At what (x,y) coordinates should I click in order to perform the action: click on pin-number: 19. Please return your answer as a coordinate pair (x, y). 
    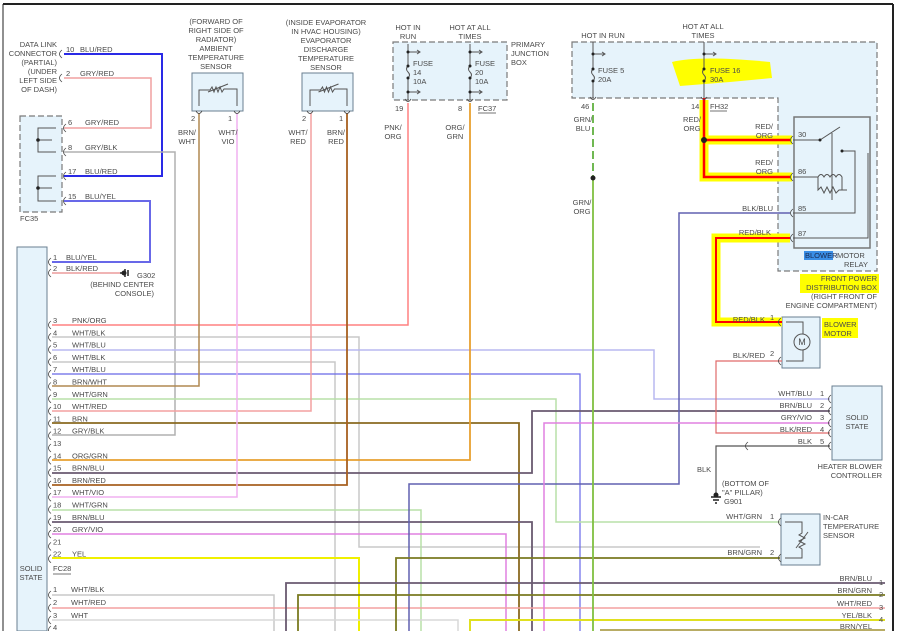
    Looking at the image, I should click on (57, 517).